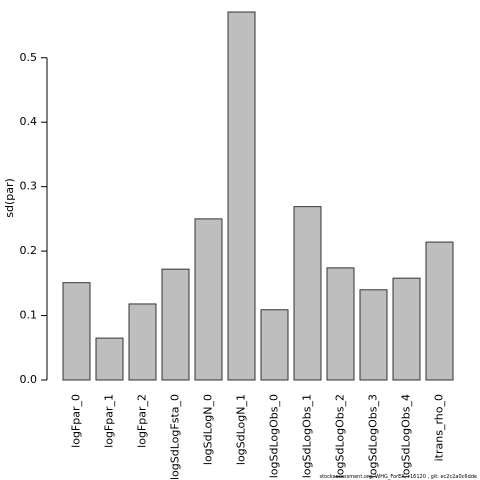  What do you see at coordinates (29, 57) in the screenshot?
I see `y-tick-label: 0.5` at bounding box center [29, 57].